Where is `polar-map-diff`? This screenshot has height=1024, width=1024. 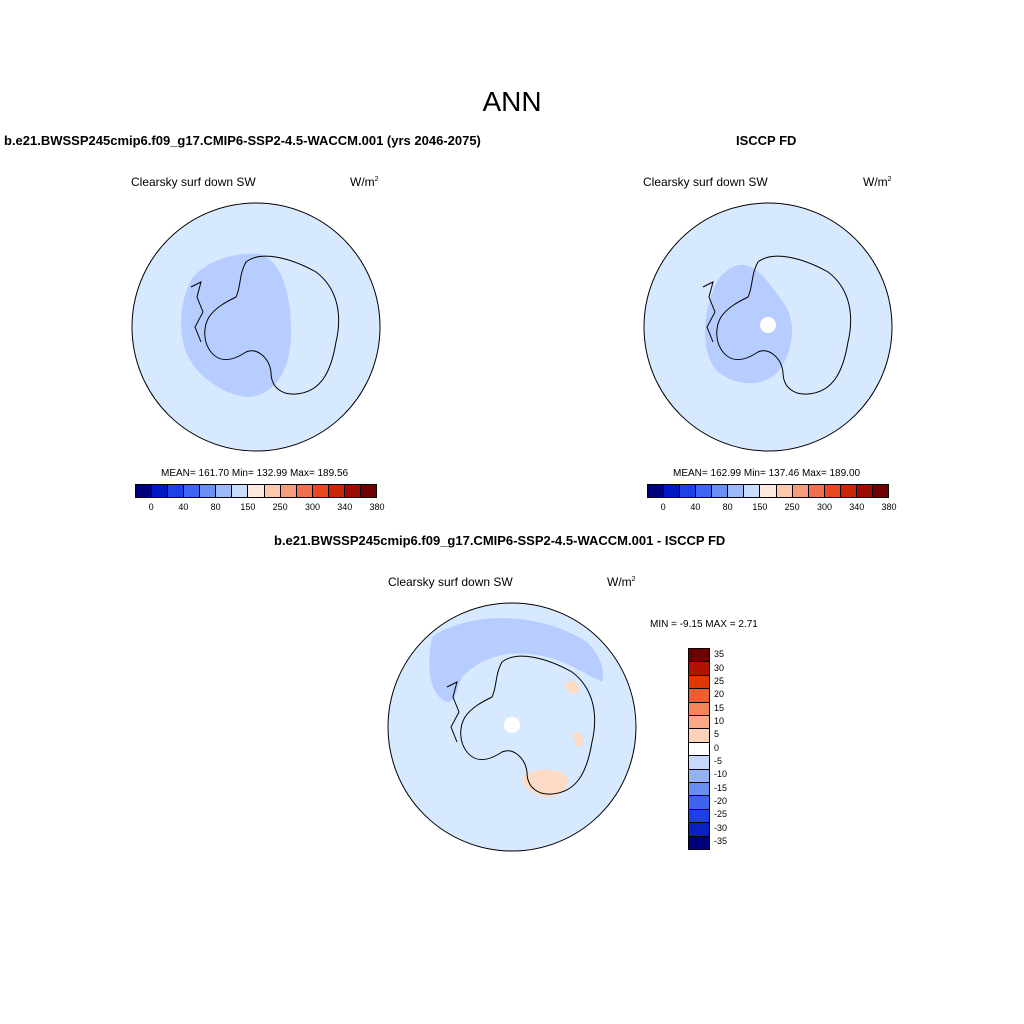
polar-map-diff is located at coordinates (512, 727).